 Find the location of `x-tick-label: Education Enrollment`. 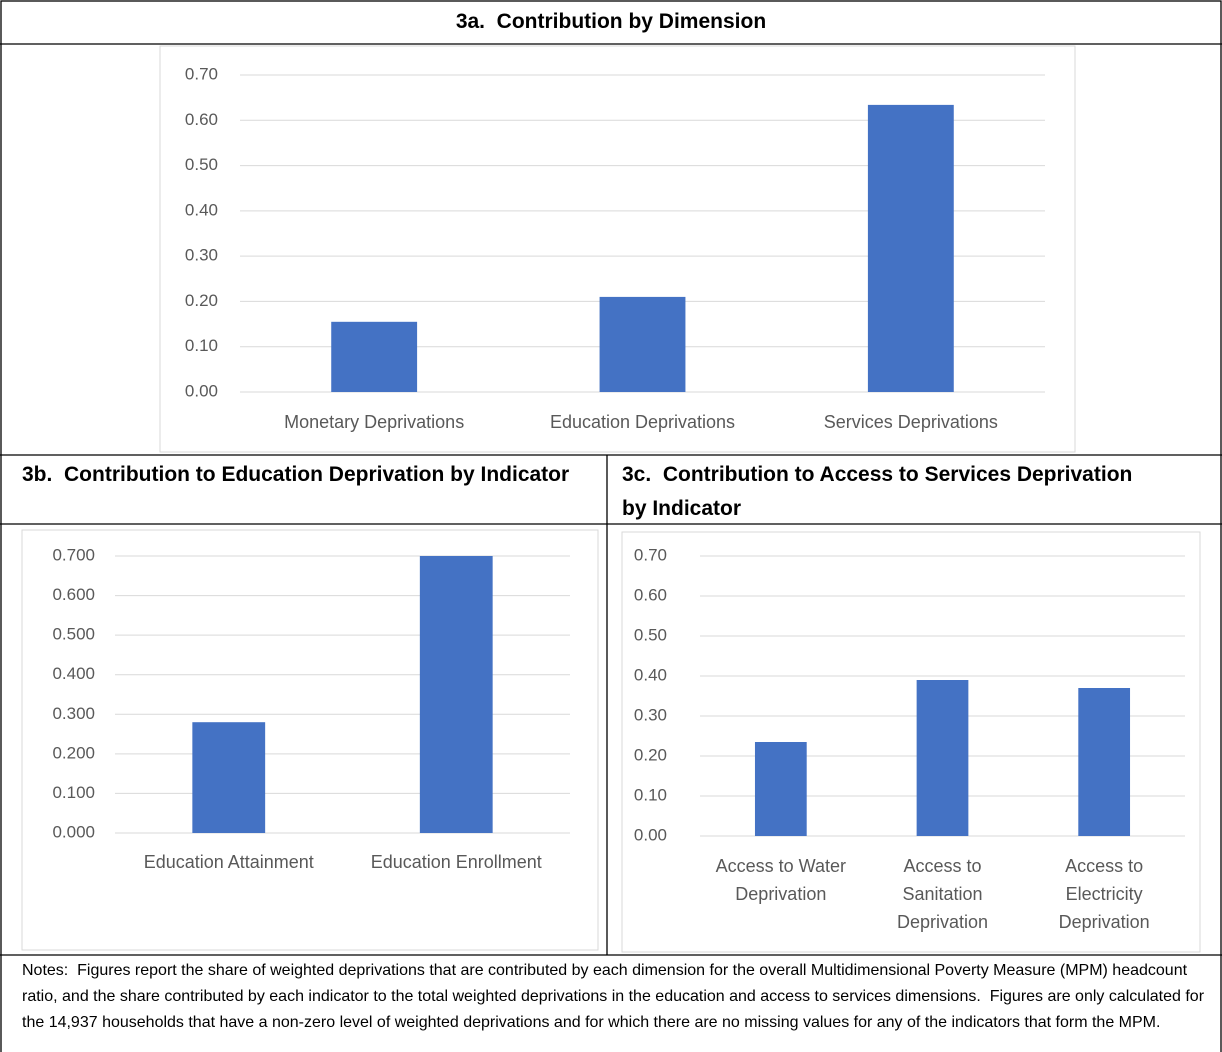

x-tick-label: Education Enrollment is located at coordinates (456, 862).